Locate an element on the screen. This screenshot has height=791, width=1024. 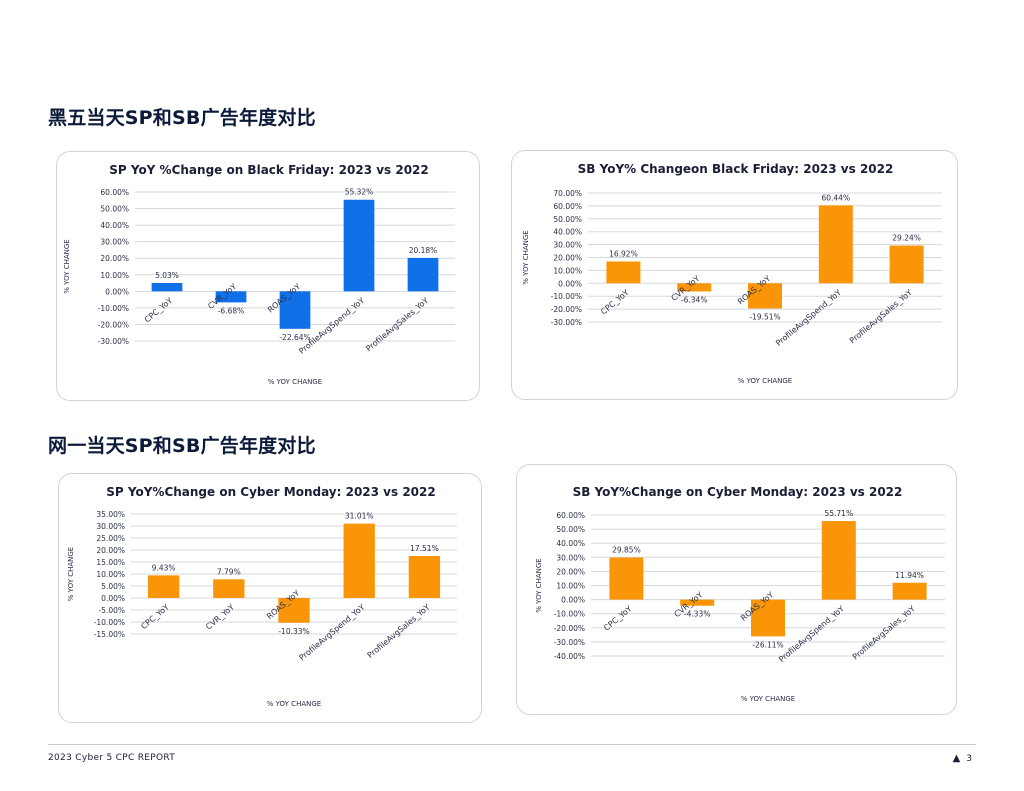
y-tick-label: 25.00% is located at coordinates (110, 538).